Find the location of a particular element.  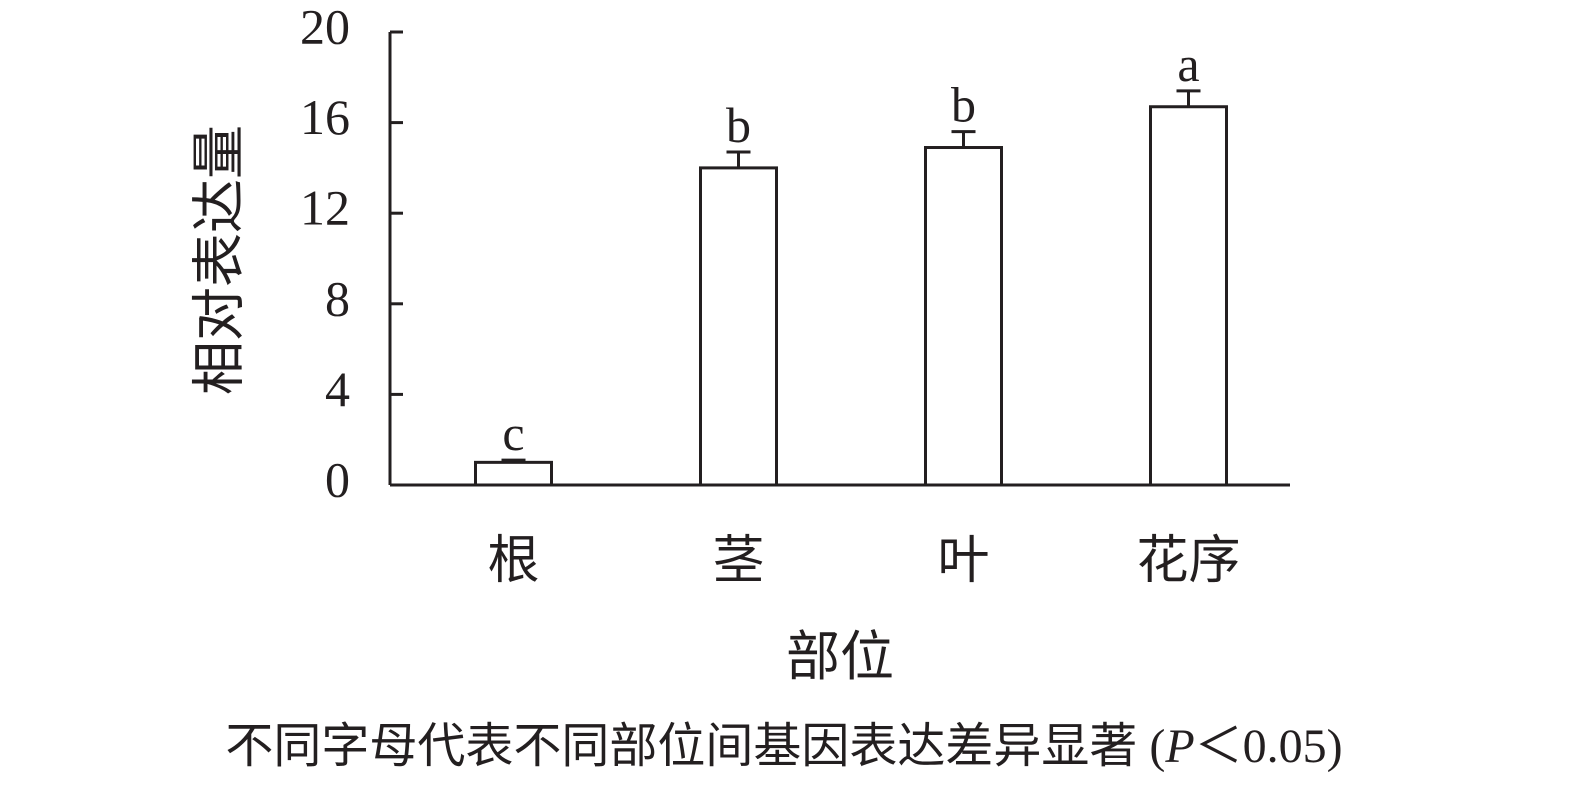

x-tick-label: 花序 is located at coordinates (1188, 561).